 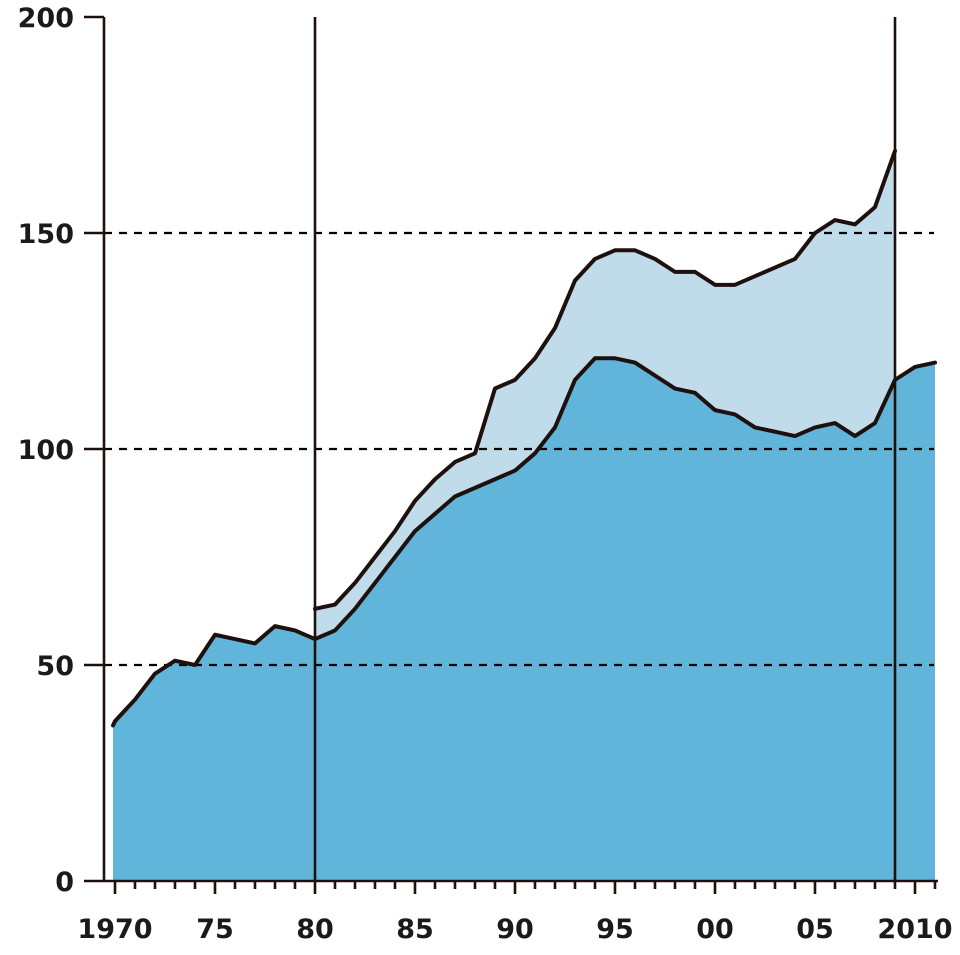 I want to click on y-tick-label-0: 0, so click(x=64, y=882).